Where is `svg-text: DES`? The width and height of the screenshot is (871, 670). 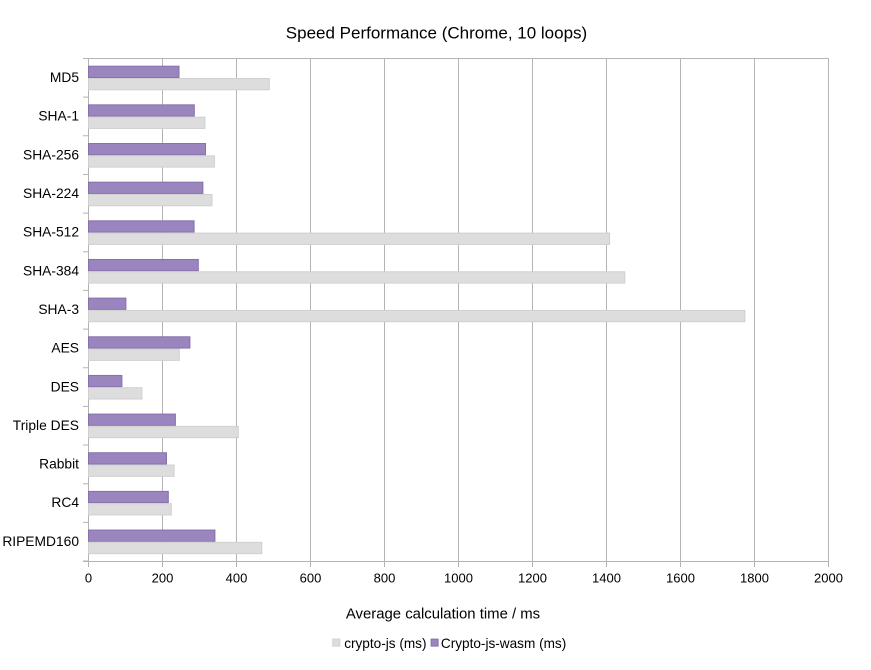
svg-text: DES is located at coordinates (65, 386).